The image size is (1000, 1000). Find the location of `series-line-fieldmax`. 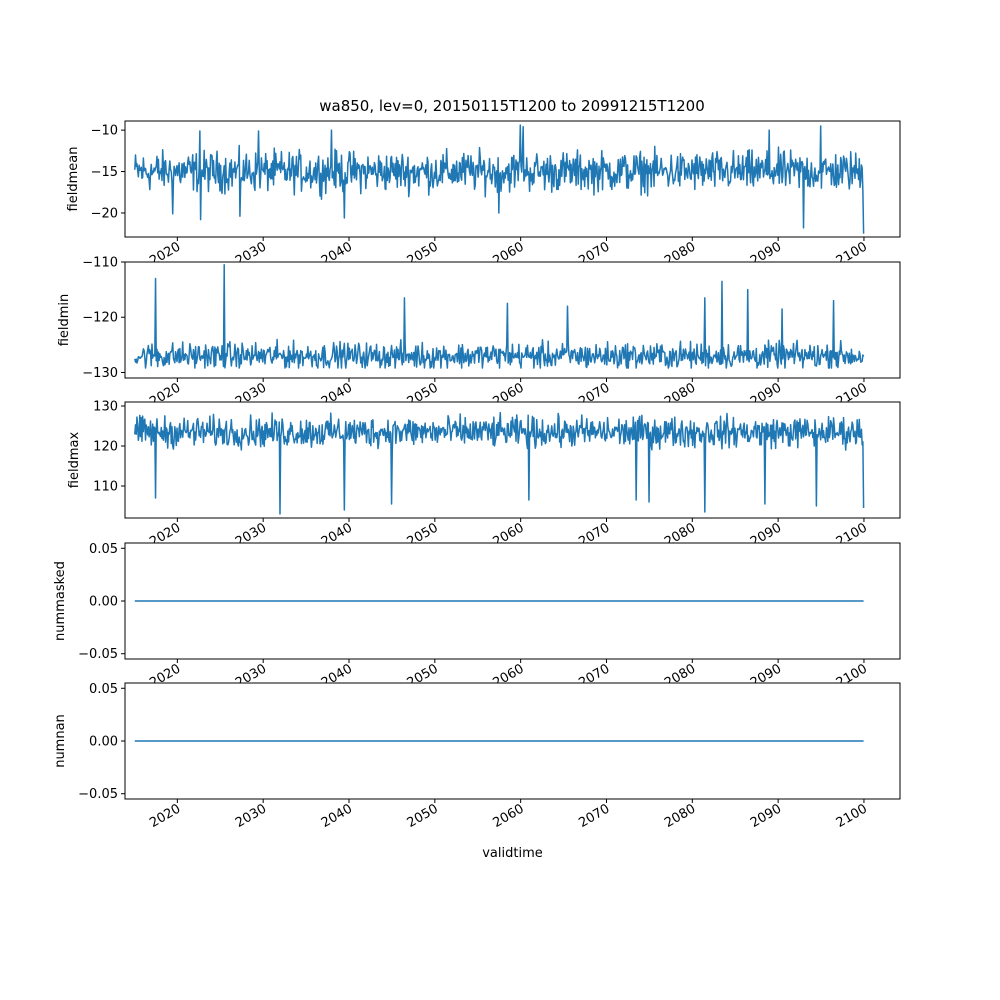

series-line-fieldmax is located at coordinates (499, 463).